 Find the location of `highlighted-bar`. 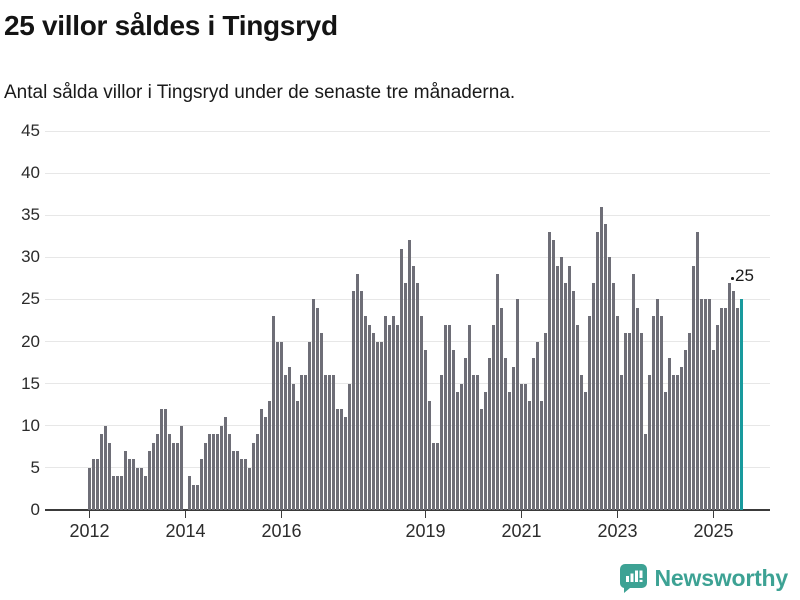

highlighted-bar is located at coordinates (742, 404).